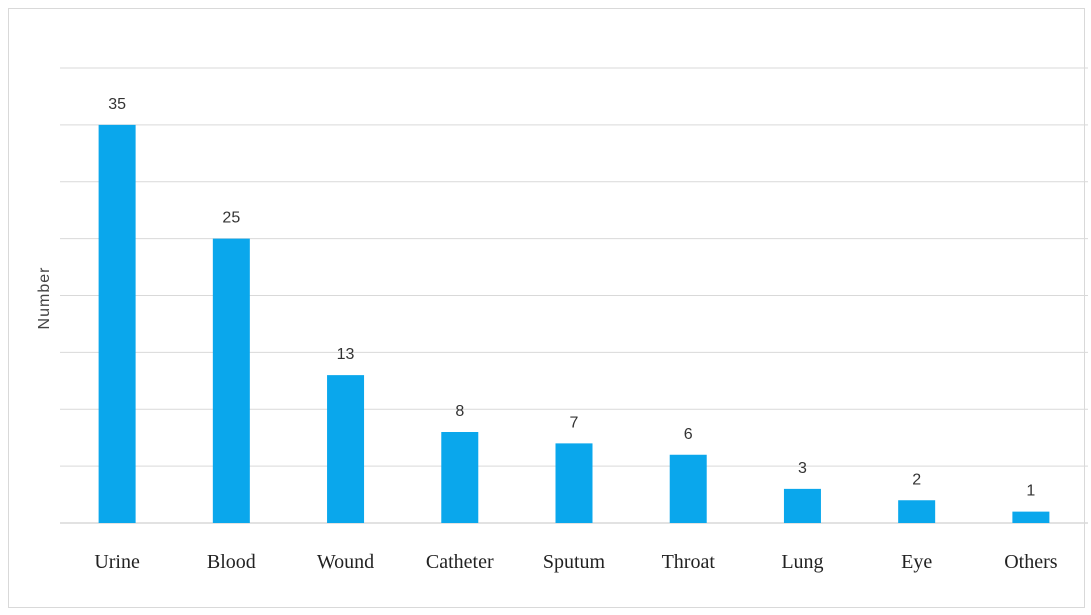  I want to click on data-label-lung: 3, so click(802, 468).